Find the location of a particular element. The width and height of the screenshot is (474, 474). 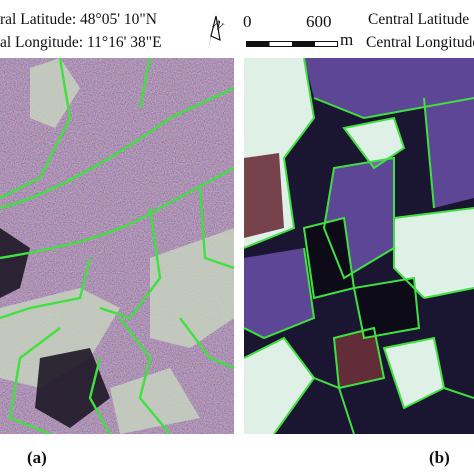

right-central-latitude: Central Latitude is located at coordinates (419, 19).